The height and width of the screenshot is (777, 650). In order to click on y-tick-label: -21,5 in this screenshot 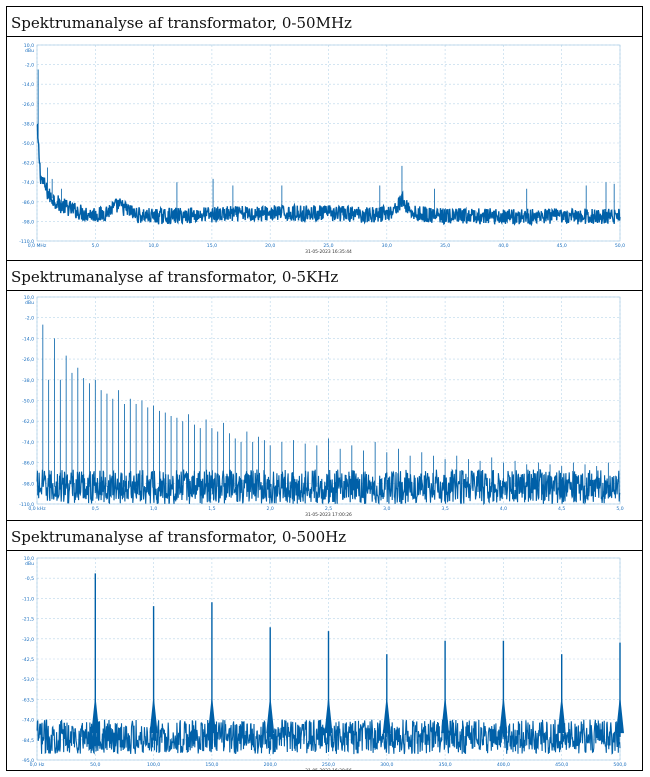, I will do `click(28, 620)`.